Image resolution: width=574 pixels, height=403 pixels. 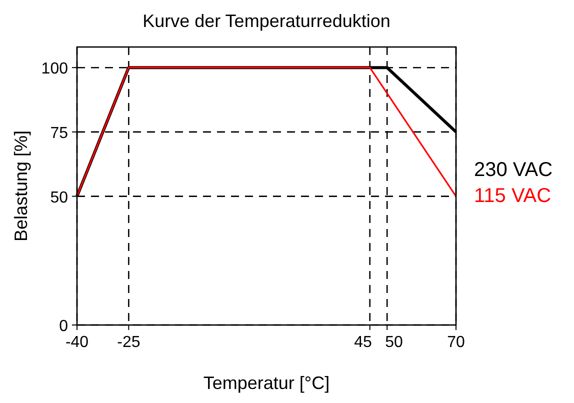 I want to click on chart-title: Kurve der Temperaturreduktion, so click(x=266, y=21).